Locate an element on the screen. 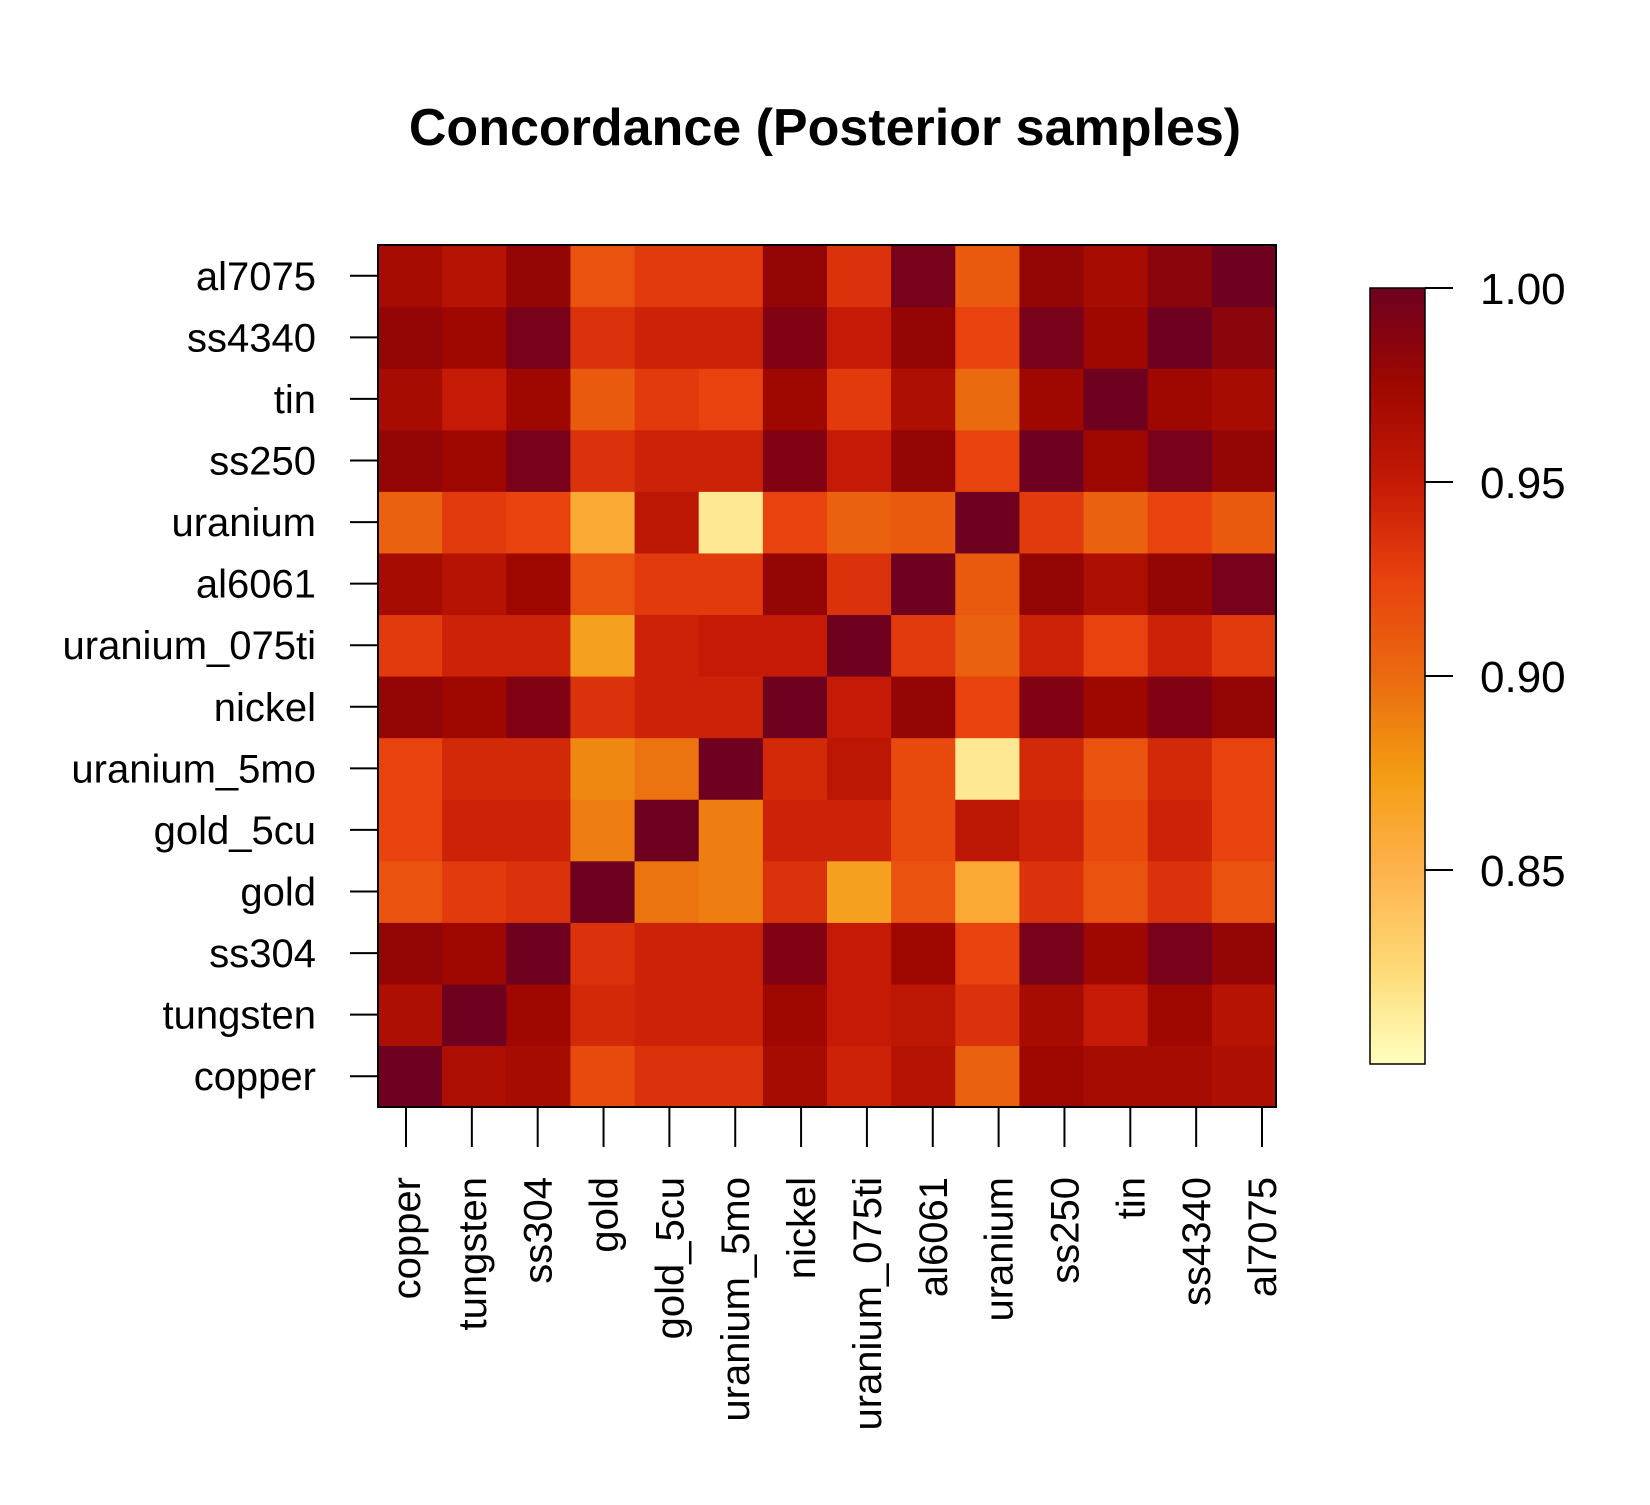  chart-title: Concordance (Posterior samples) is located at coordinates (825, 128).